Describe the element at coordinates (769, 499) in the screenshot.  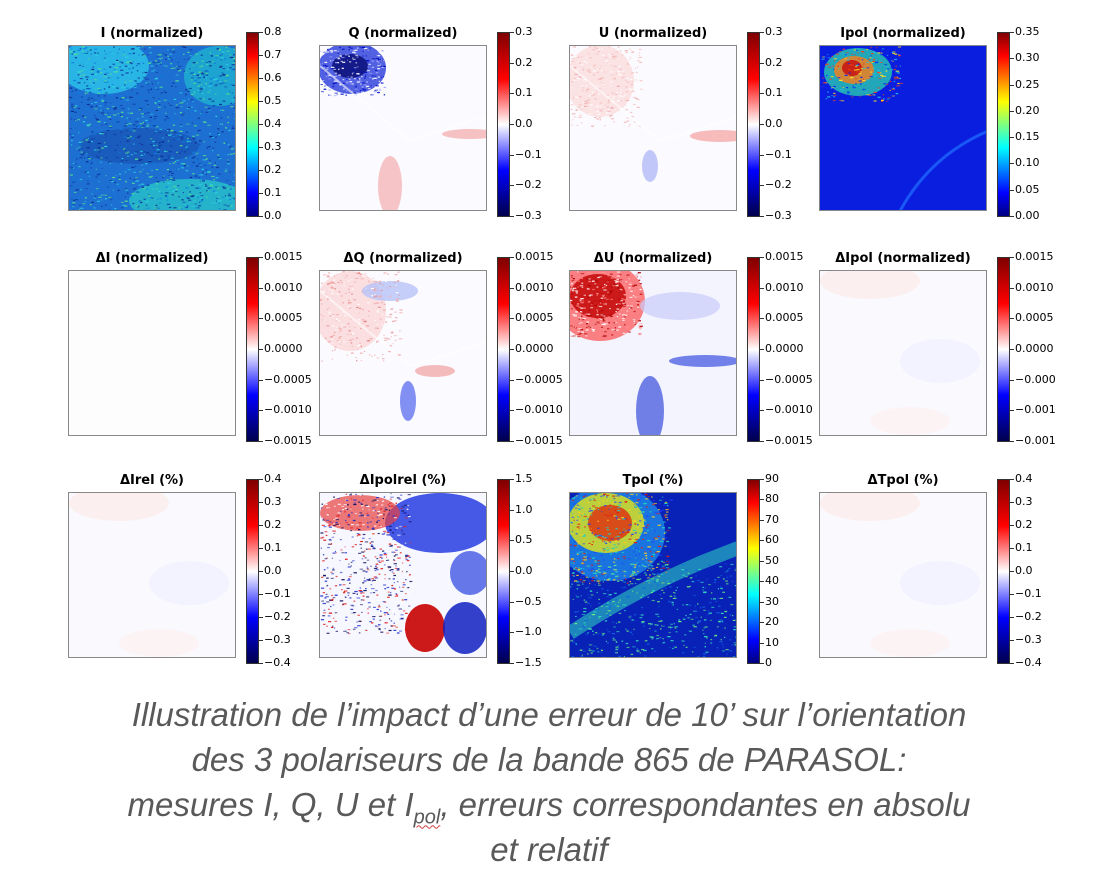
I see `colorbar-tick-label: 80` at that location.